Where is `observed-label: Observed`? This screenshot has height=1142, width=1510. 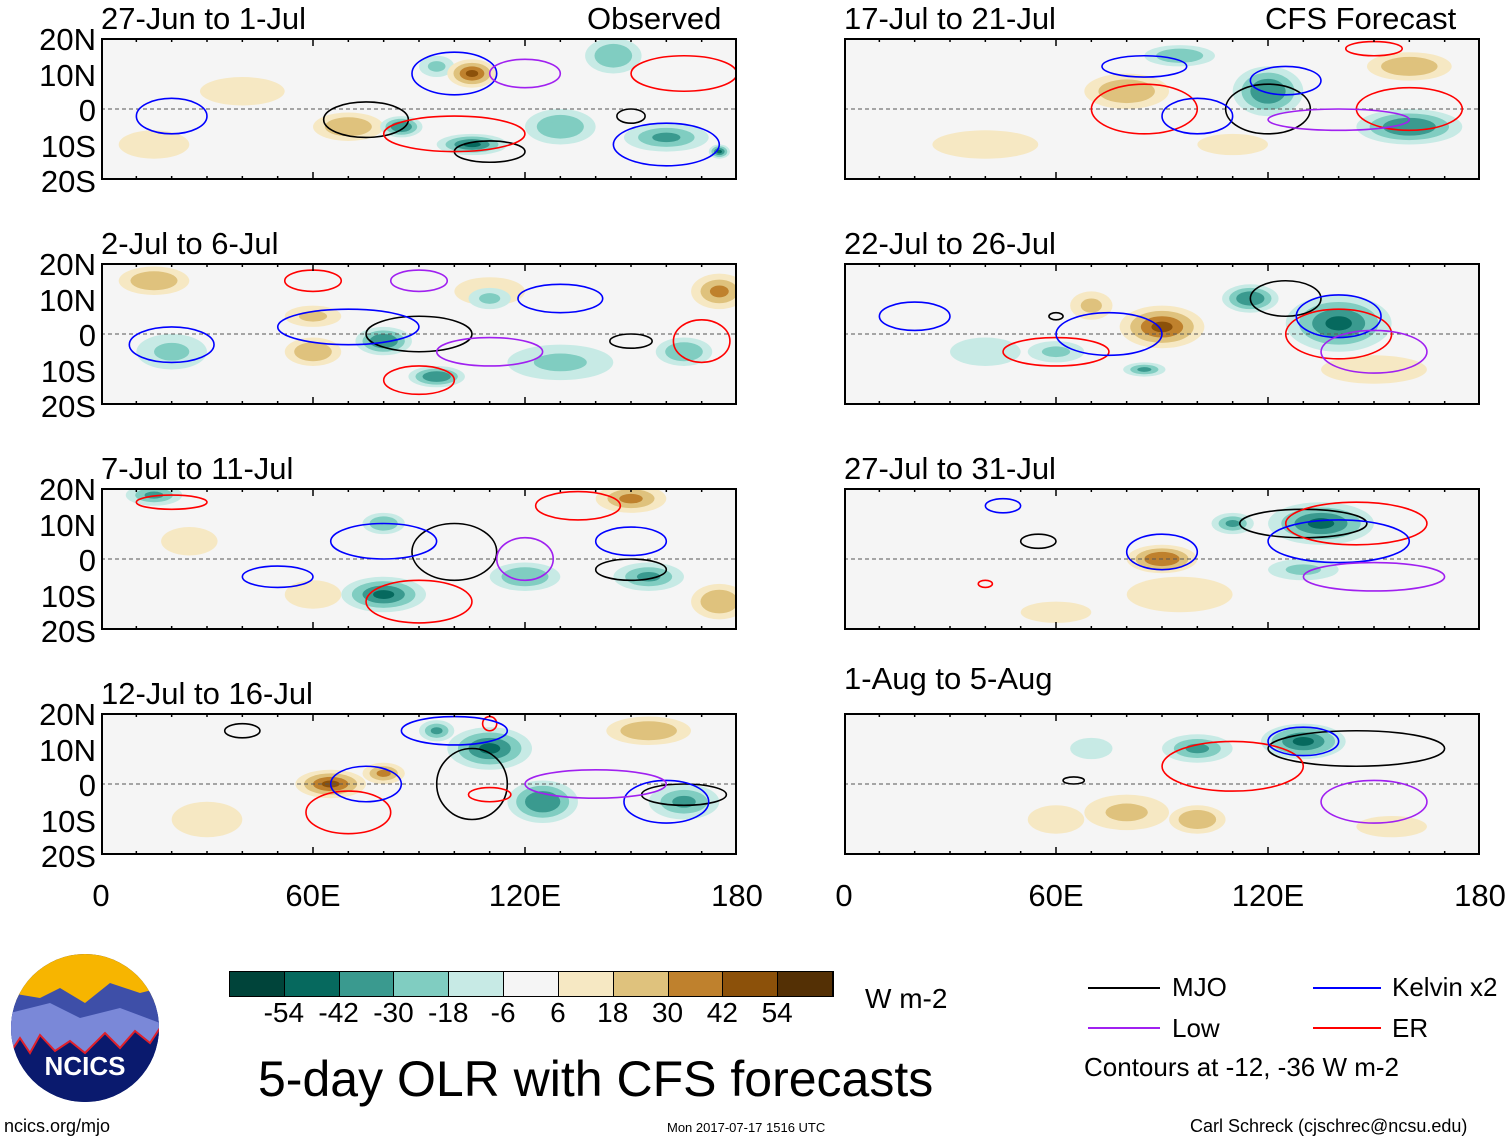 observed-label: Observed is located at coordinates (654, 18).